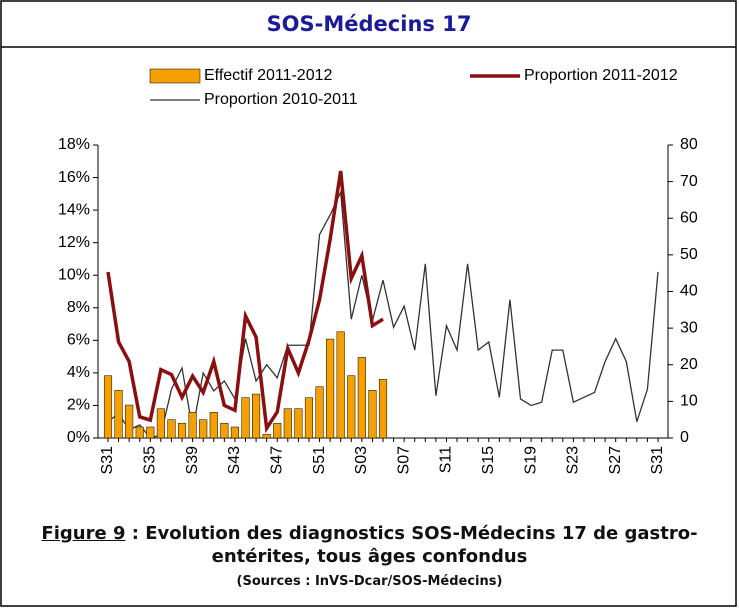 The width and height of the screenshot is (739, 608). What do you see at coordinates (78, 340) in the screenshot?
I see `y-tick-label: 6%` at bounding box center [78, 340].